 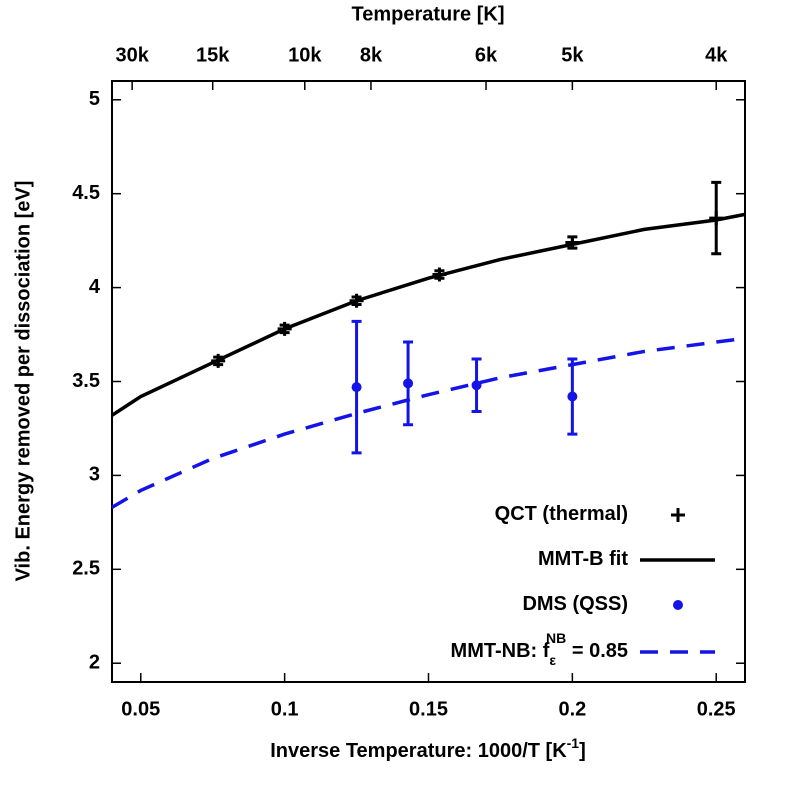 I want to click on x-axis-label: Inverse Temperature: 1000/T [K-1], so click(x=428, y=749).